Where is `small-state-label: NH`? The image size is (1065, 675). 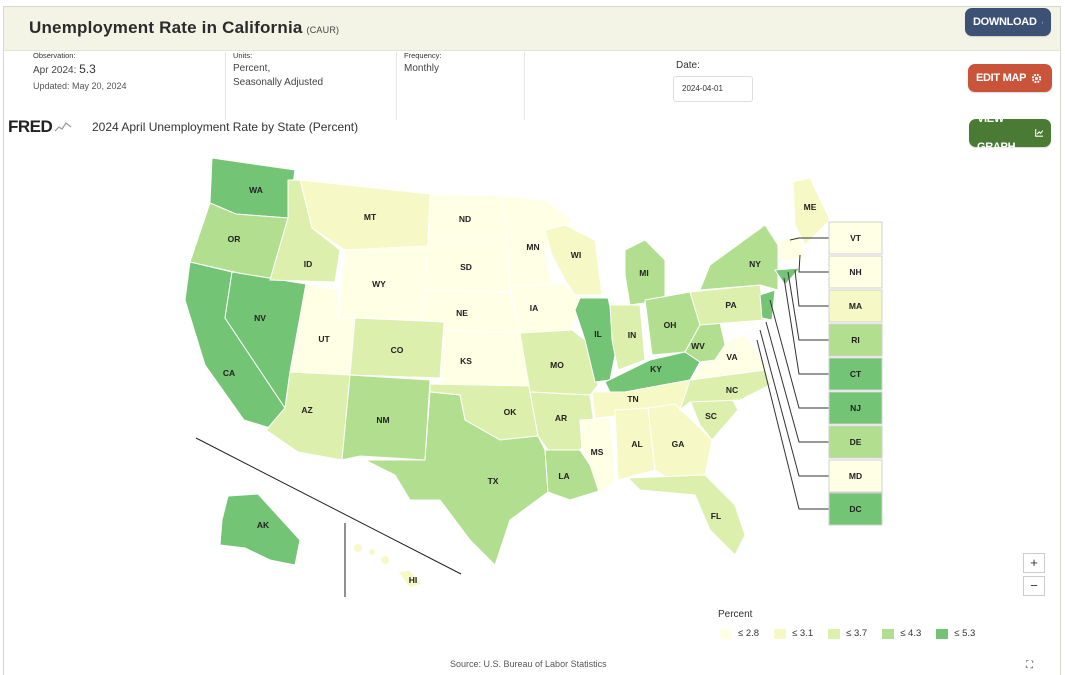
small-state-label: NH is located at coordinates (855, 272).